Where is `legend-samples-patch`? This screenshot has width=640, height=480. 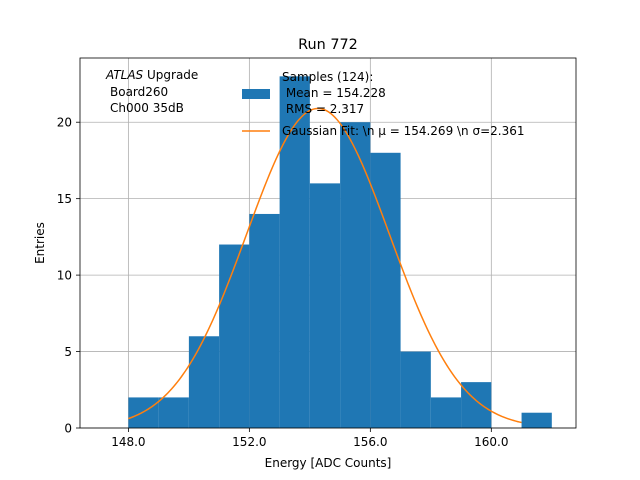
legend-samples-patch is located at coordinates (256, 94).